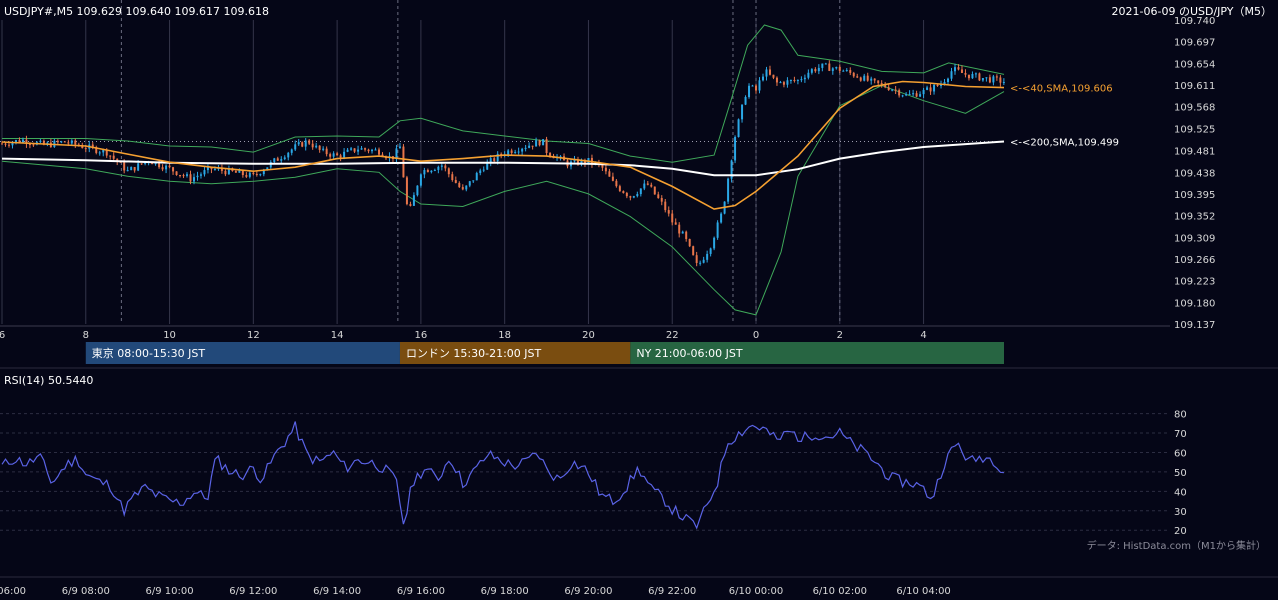 This screenshot has height=600, width=1278. What do you see at coordinates (1180, 492) in the screenshot?
I see `rsi-y-tick-label: 40` at bounding box center [1180, 492].